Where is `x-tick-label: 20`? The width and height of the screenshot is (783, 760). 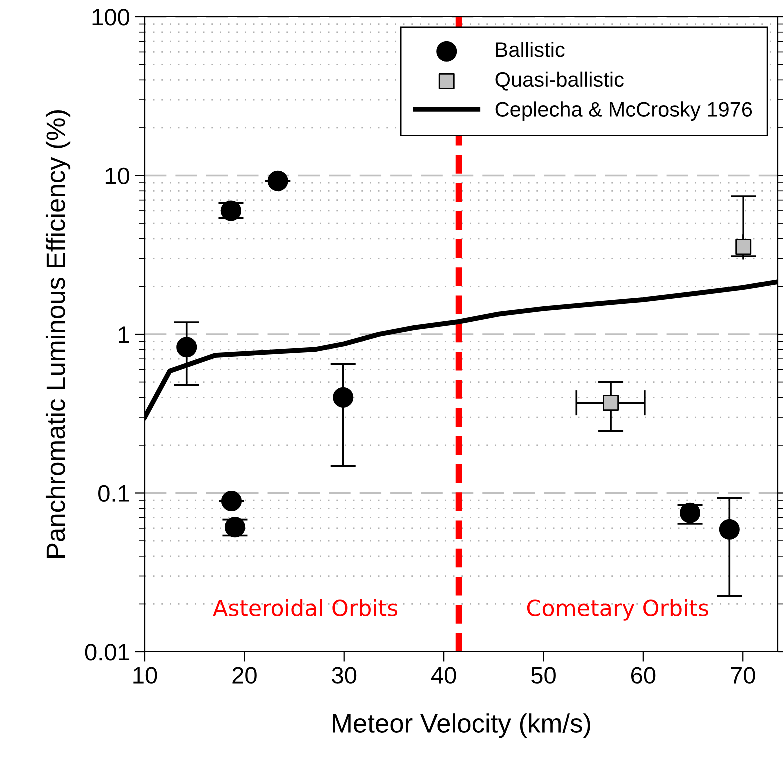 x-tick-label: 20 is located at coordinates (244, 675).